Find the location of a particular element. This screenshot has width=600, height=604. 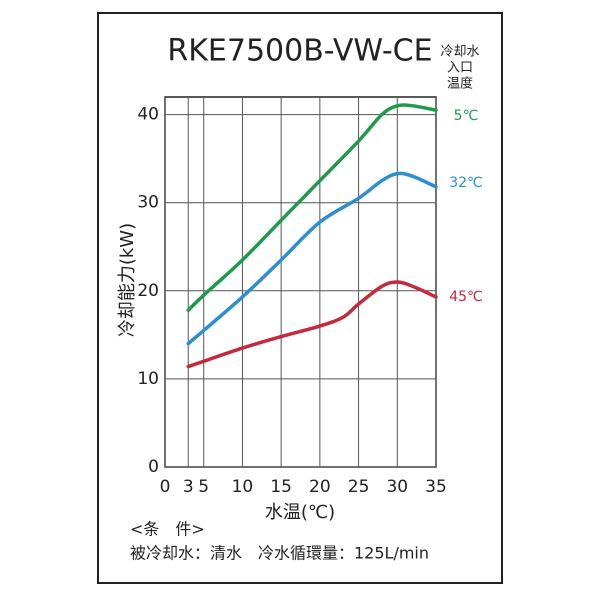

legend-title: 入口 is located at coordinates (460, 68).